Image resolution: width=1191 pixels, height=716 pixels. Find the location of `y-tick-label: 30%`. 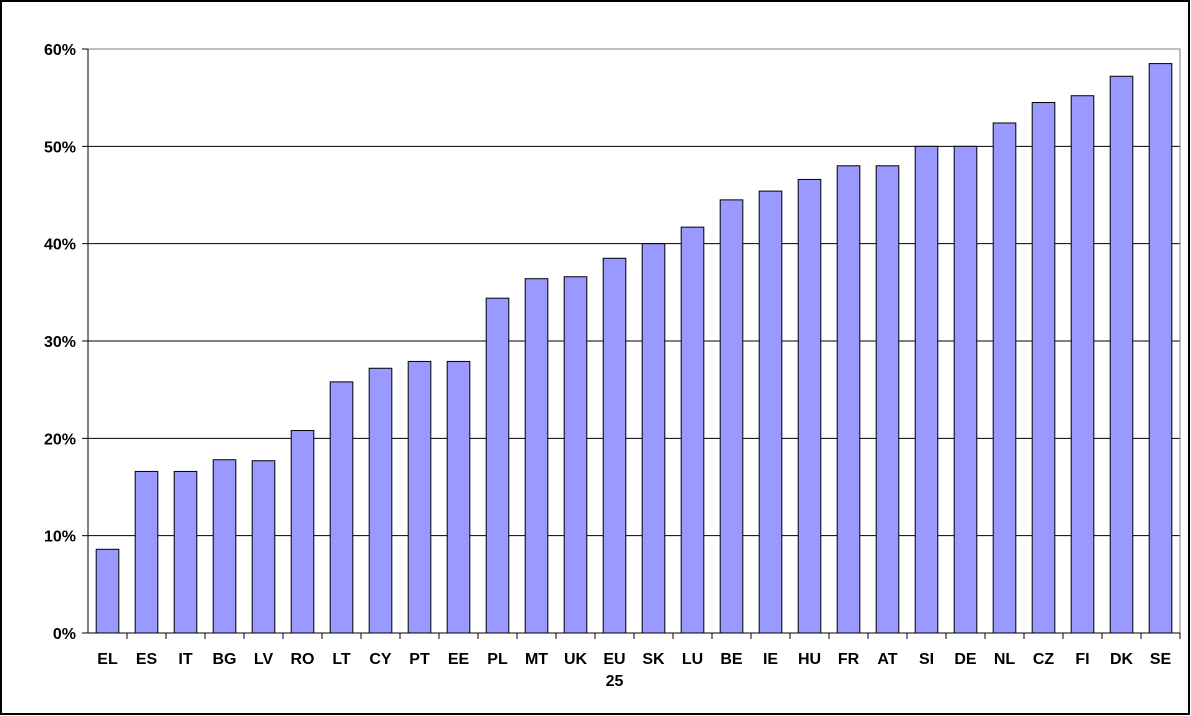

y-tick-label: 30% is located at coordinates (60, 342).